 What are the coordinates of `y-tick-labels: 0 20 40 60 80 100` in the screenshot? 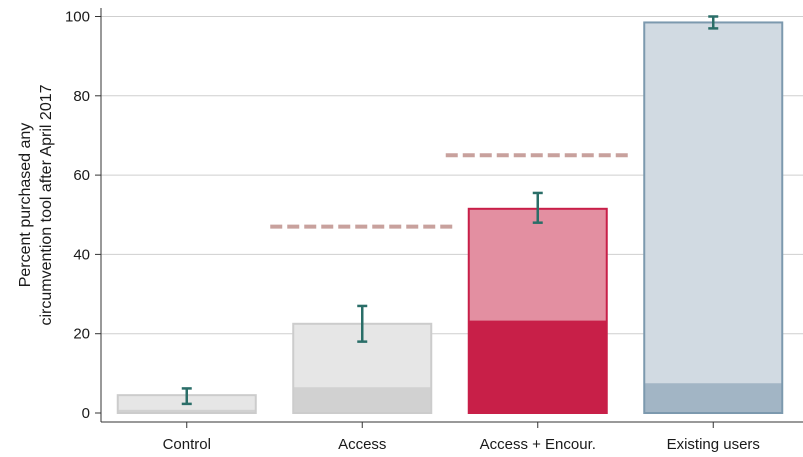 It's located at (83, 215).